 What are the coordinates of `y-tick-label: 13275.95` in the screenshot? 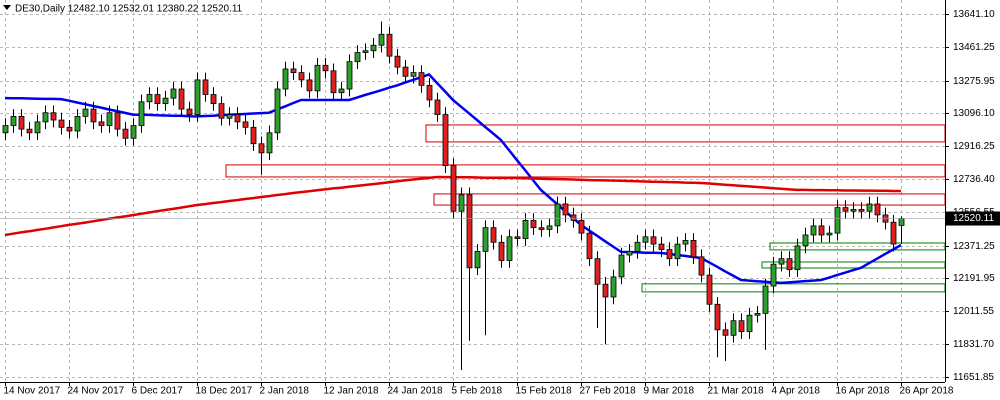 It's located at (974, 81).